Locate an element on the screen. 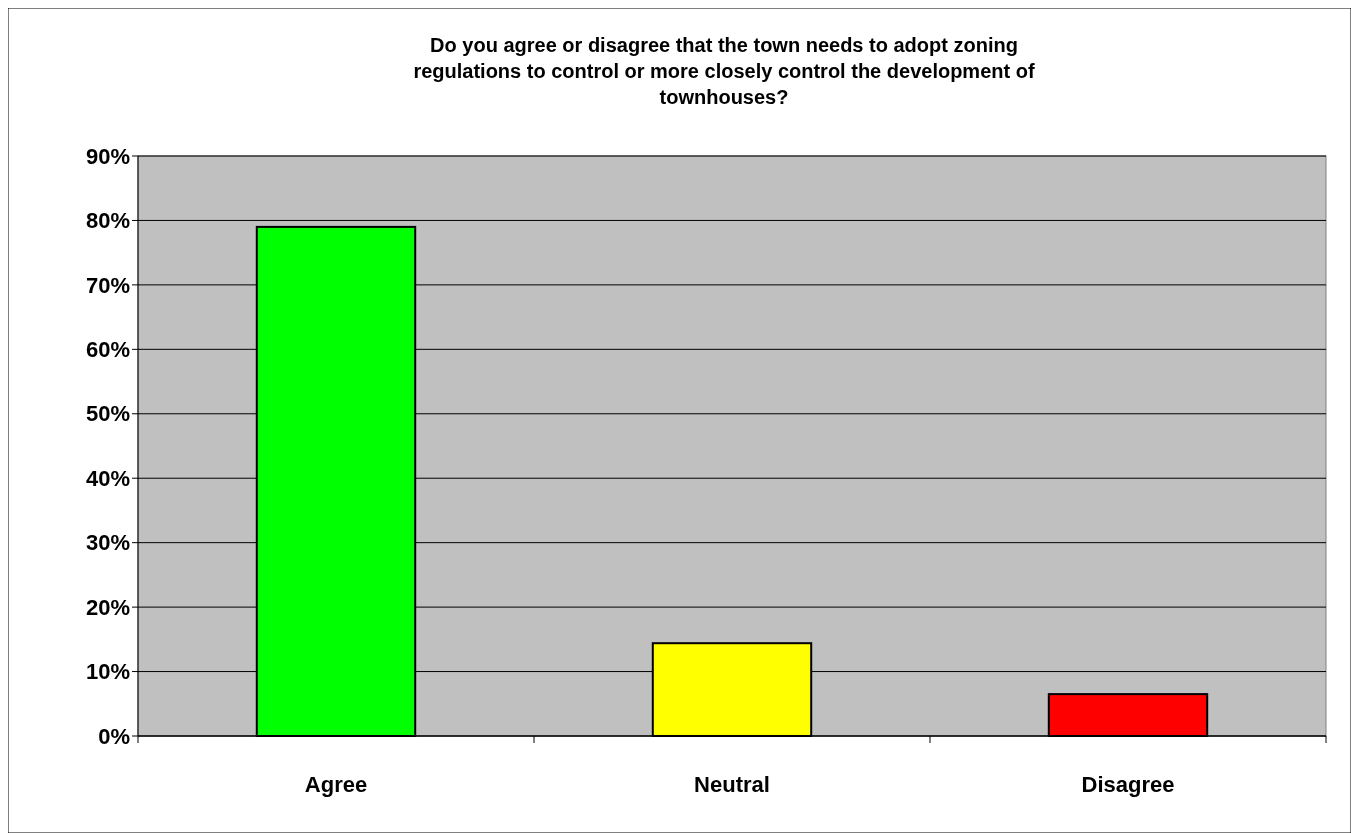 Image resolution: width=1351 pixels, height=833 pixels. y-tick-label: 70% is located at coordinates (107, 285).